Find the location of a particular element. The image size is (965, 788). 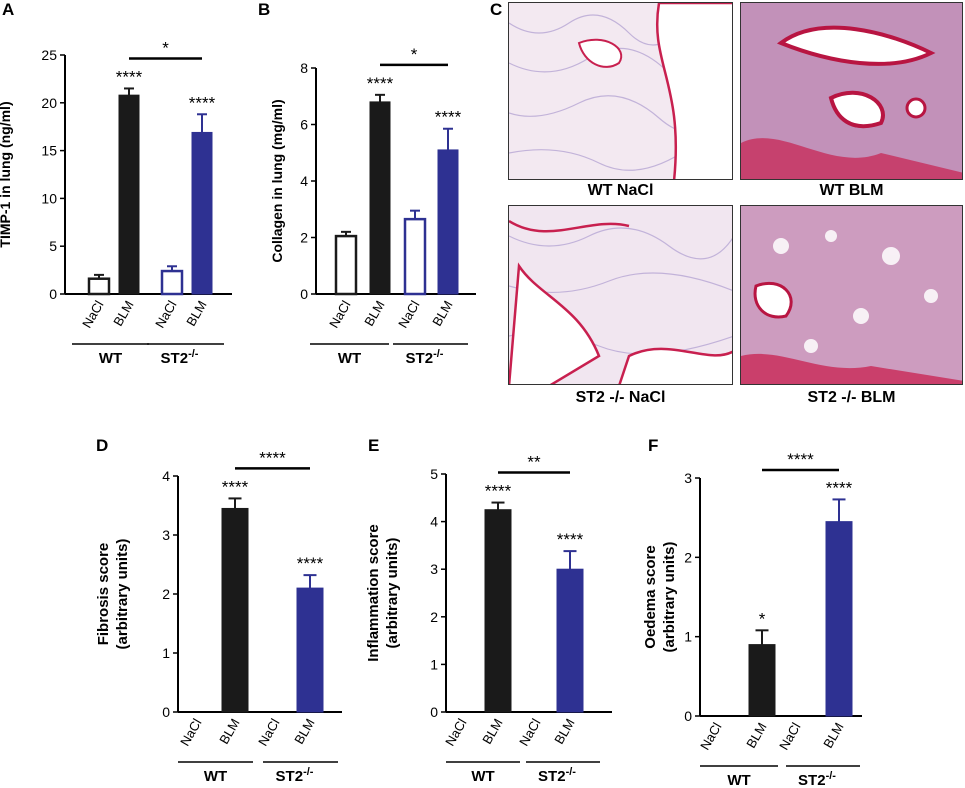

y-axis-label: Fibrosis score is located at coordinates (103, 594).